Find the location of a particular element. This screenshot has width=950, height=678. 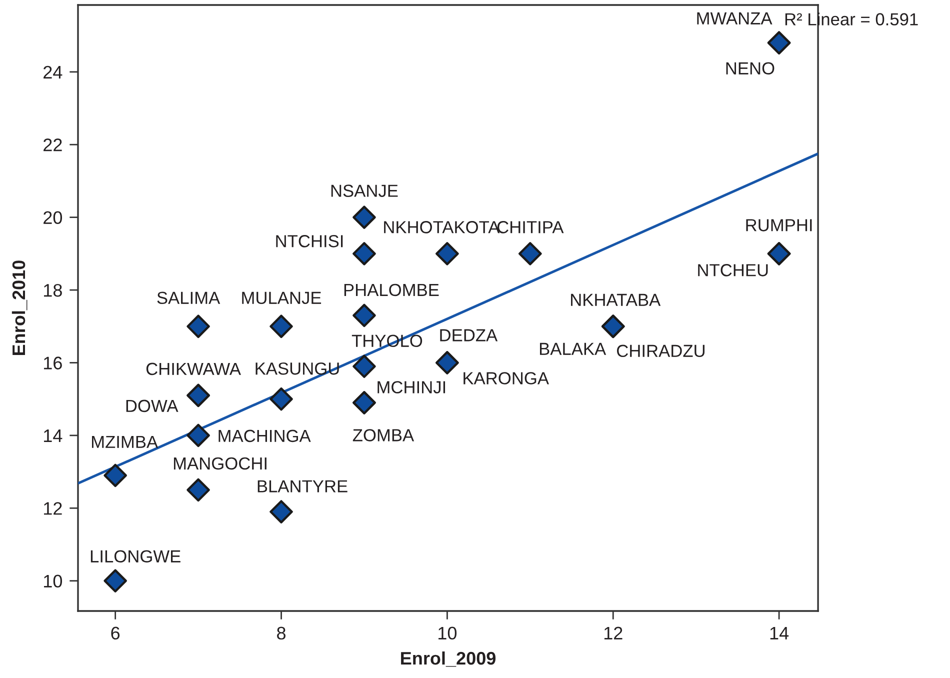

annotation: DEDZA is located at coordinates (469, 335).